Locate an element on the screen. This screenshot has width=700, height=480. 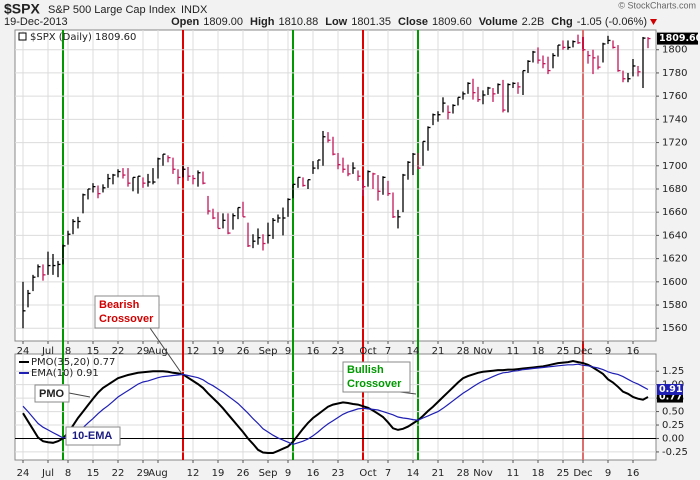
pmo-annotation: PMO is located at coordinates (62, 393).